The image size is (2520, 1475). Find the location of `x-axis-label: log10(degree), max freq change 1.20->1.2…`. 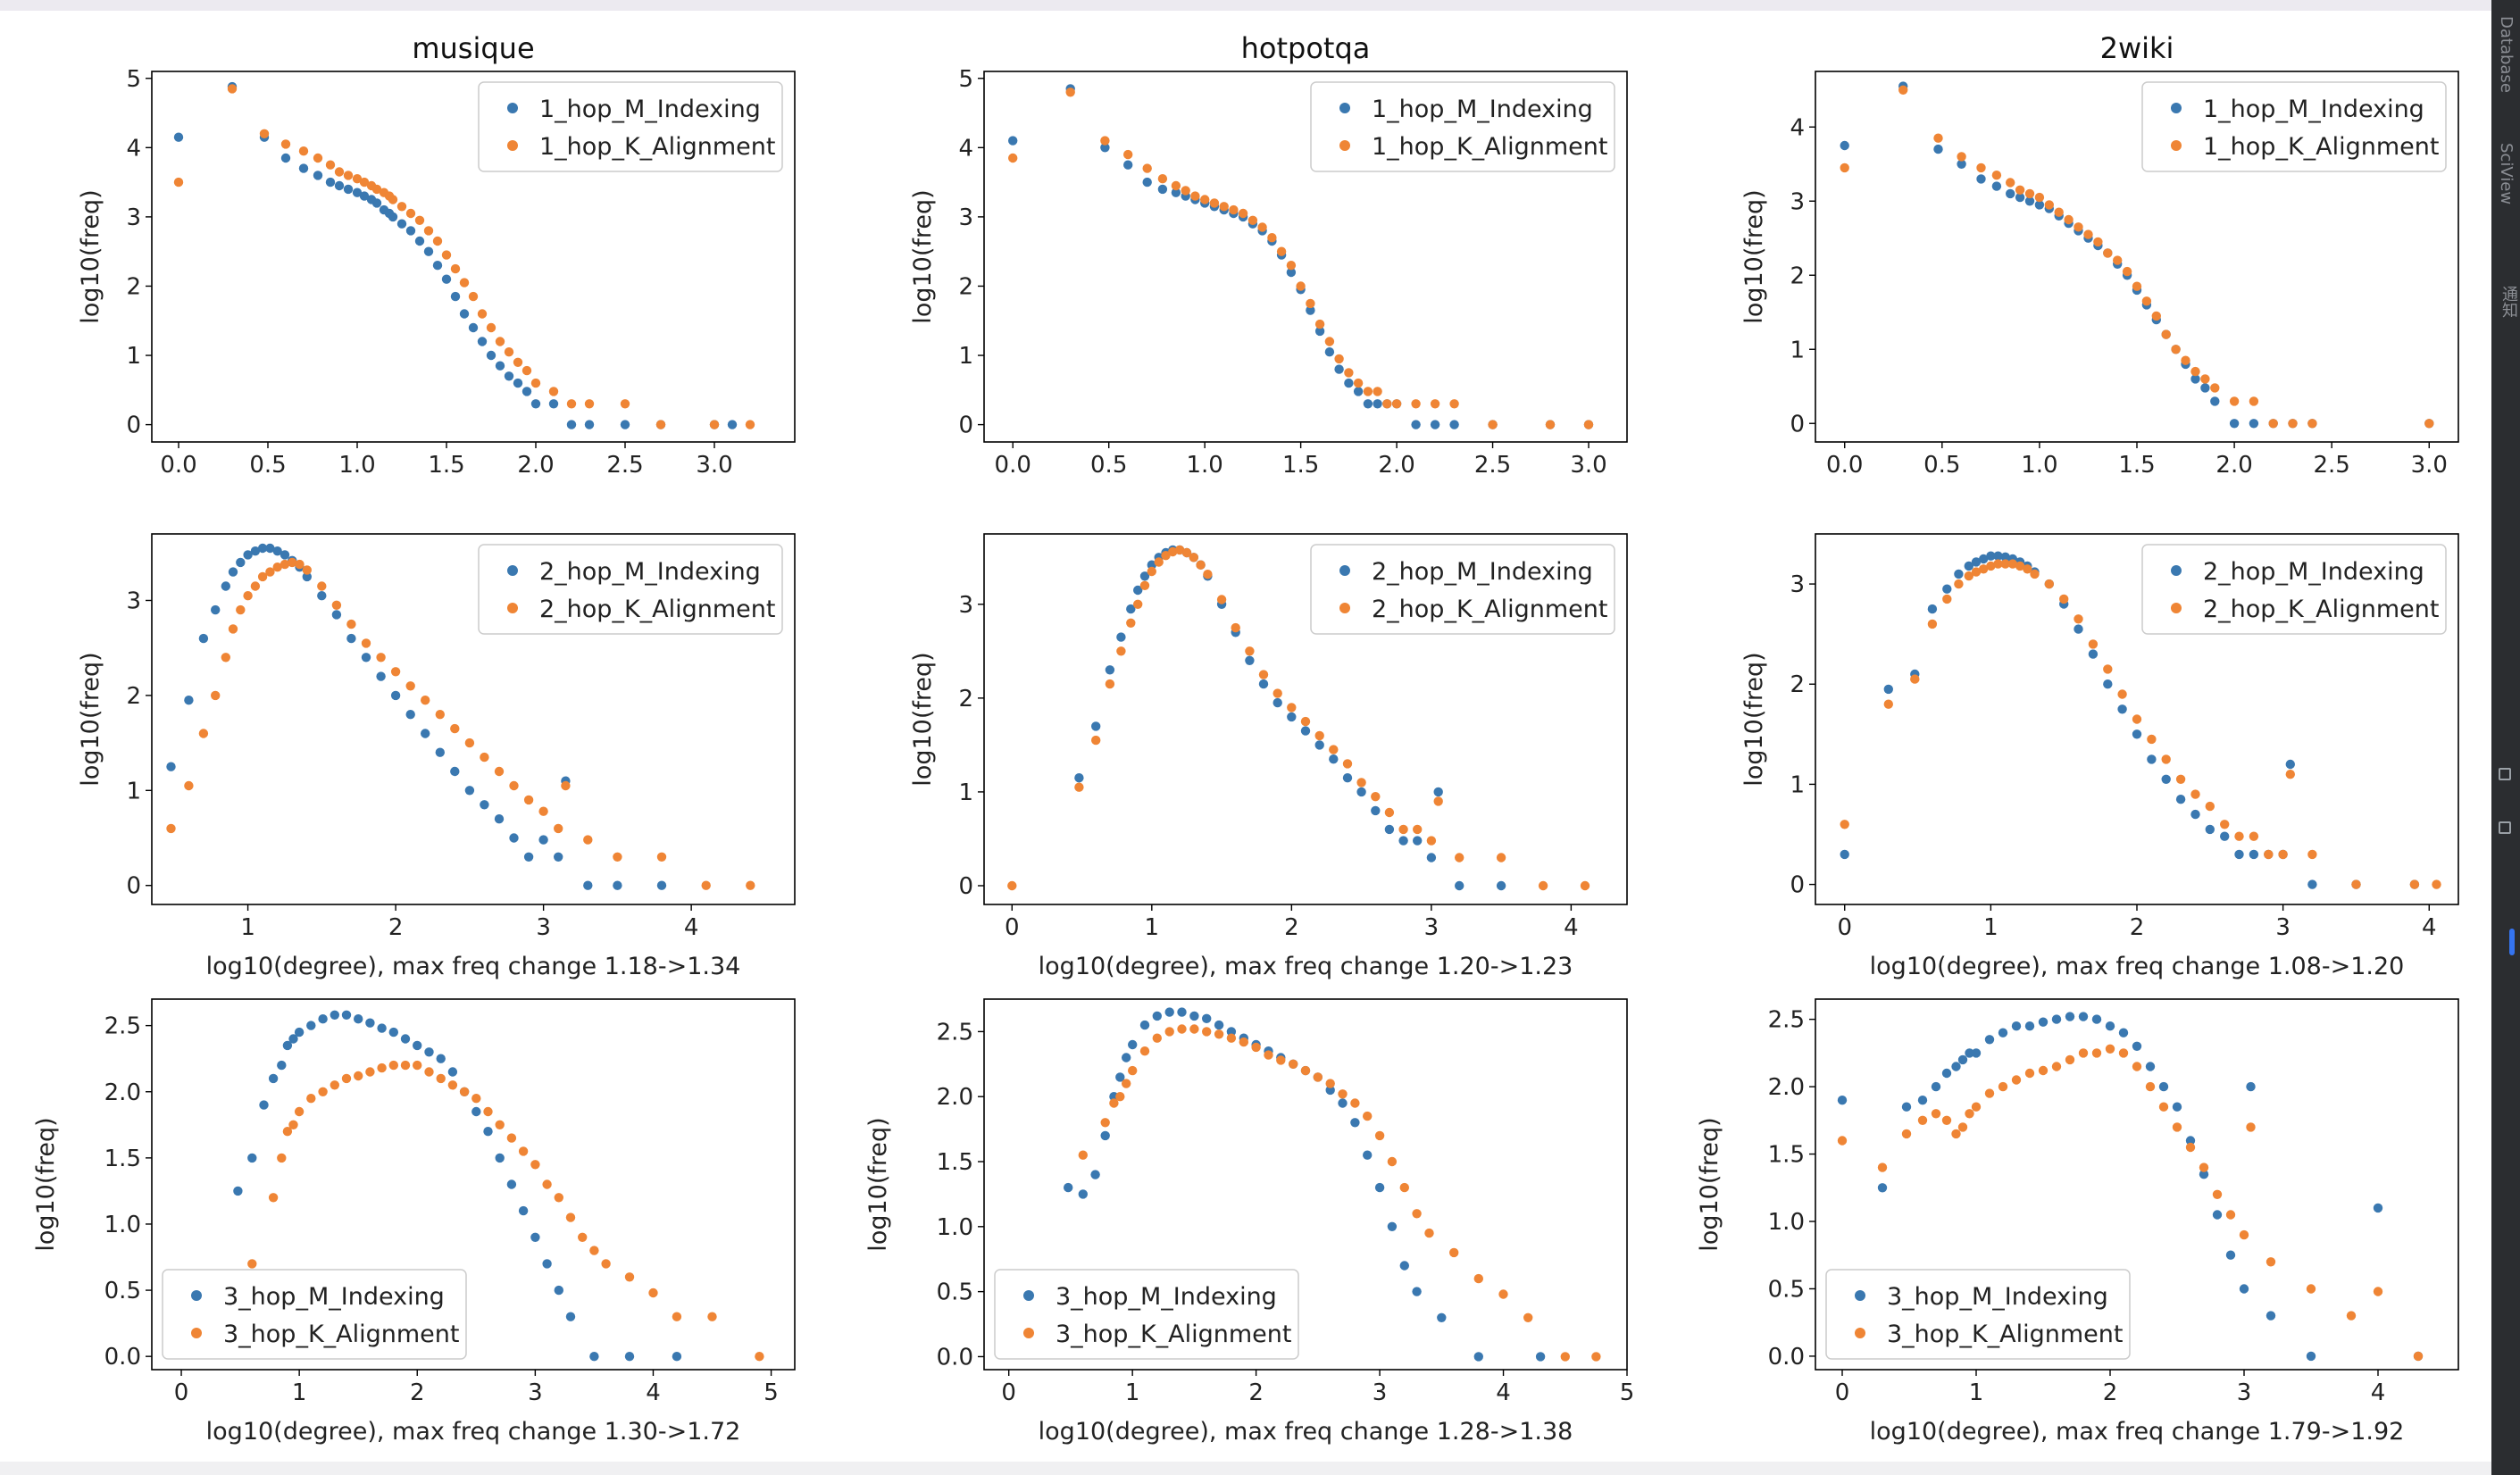

x-axis-label: log10(degree), max freq change 1.20->1.2… is located at coordinates (1306, 967).